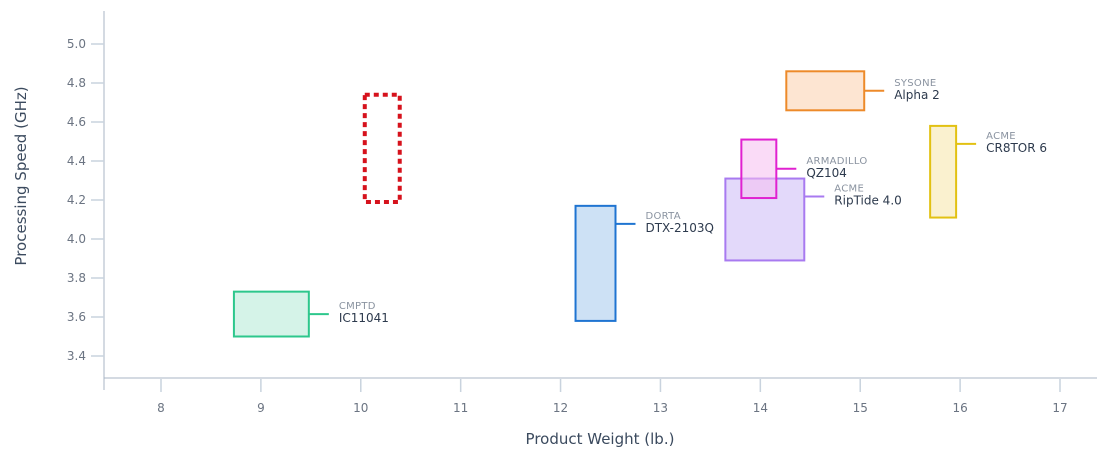 Image resolution: width=1108 pixels, height=463 pixels. What do you see at coordinates (360, 408) in the screenshot?
I see `x-tick-label: 10` at bounding box center [360, 408].